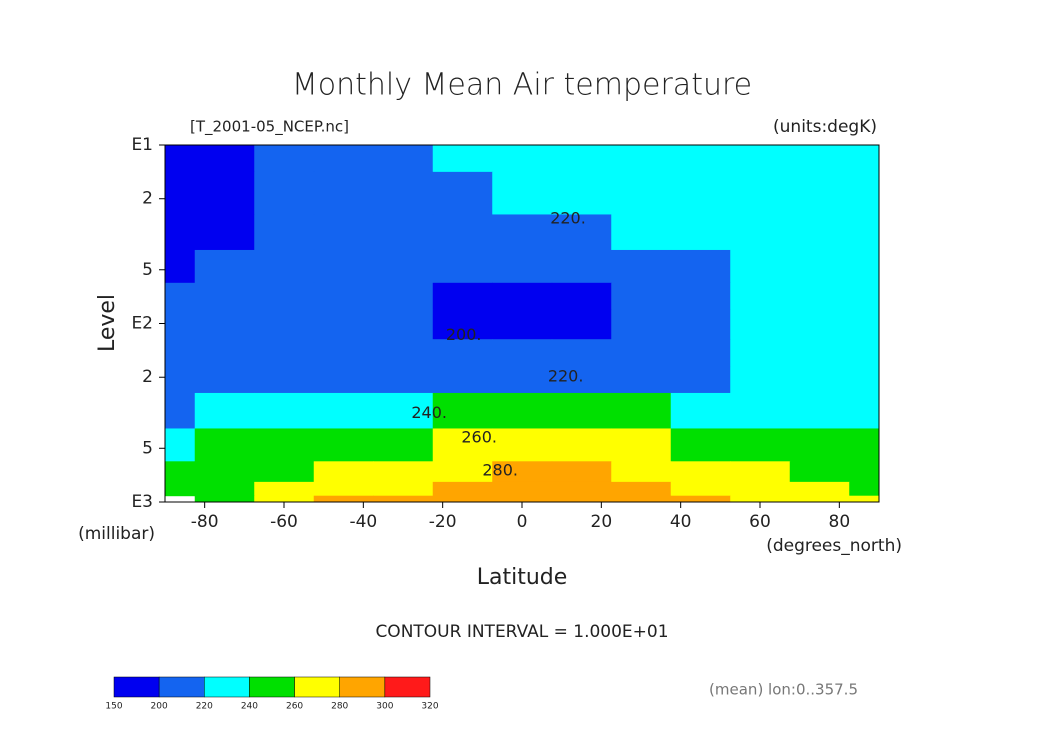 The height and width of the screenshot is (739, 1044). I want to click on y-tick-label: E1, so click(142, 145).